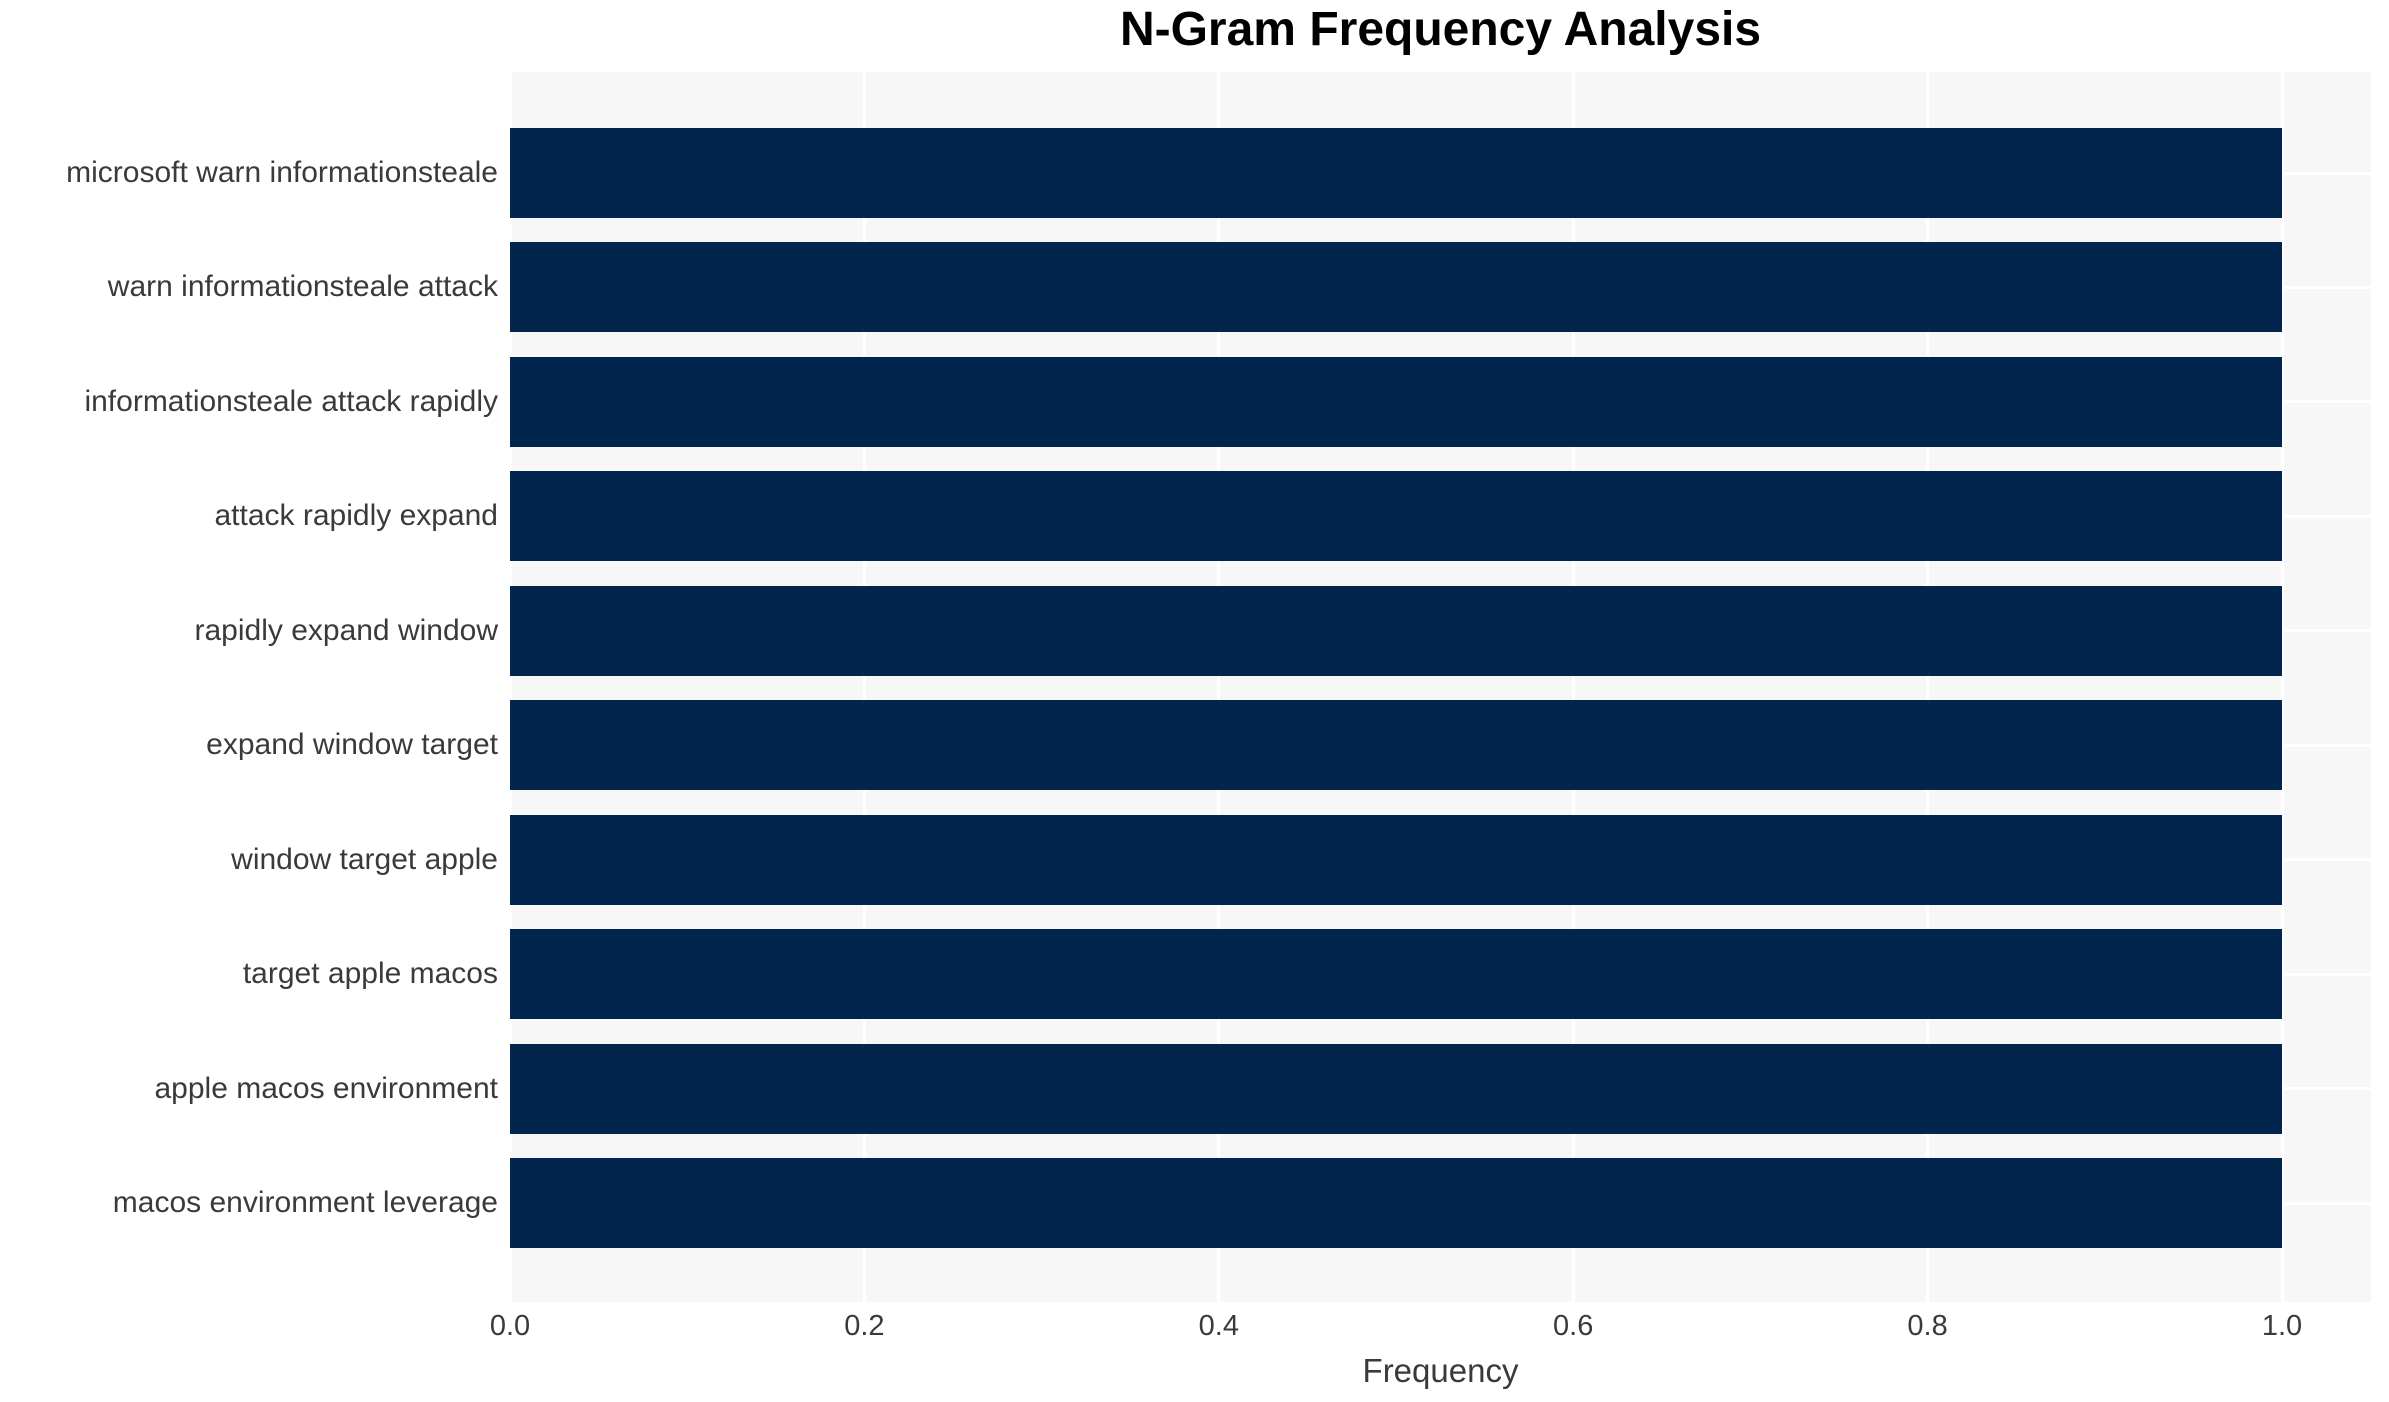 The image size is (2389, 1402). I want to click on y-axis-label: expand window target, so click(352, 745).